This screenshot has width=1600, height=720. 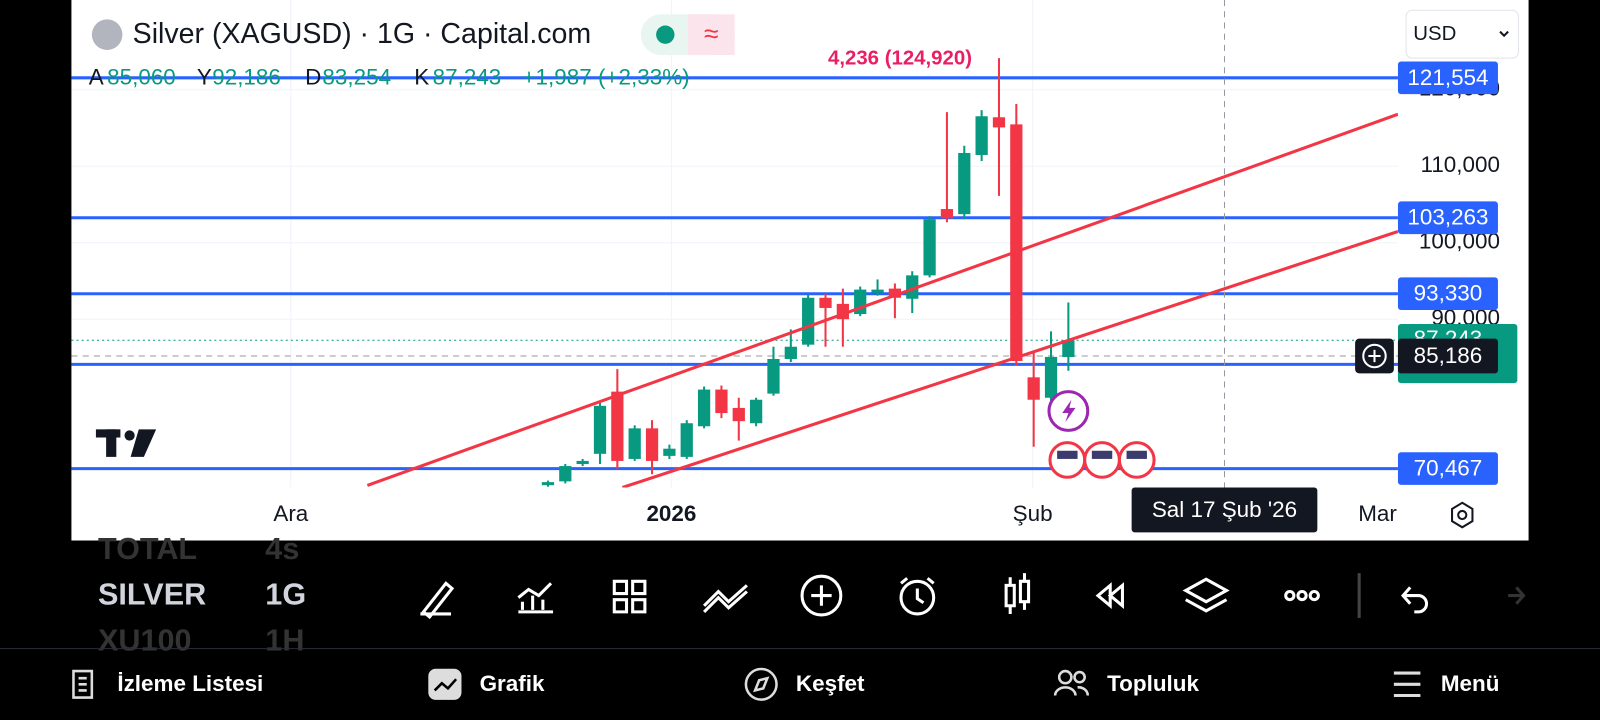 What do you see at coordinates (445, 685) in the screenshot?
I see `chart-icon-line` at bounding box center [445, 685].